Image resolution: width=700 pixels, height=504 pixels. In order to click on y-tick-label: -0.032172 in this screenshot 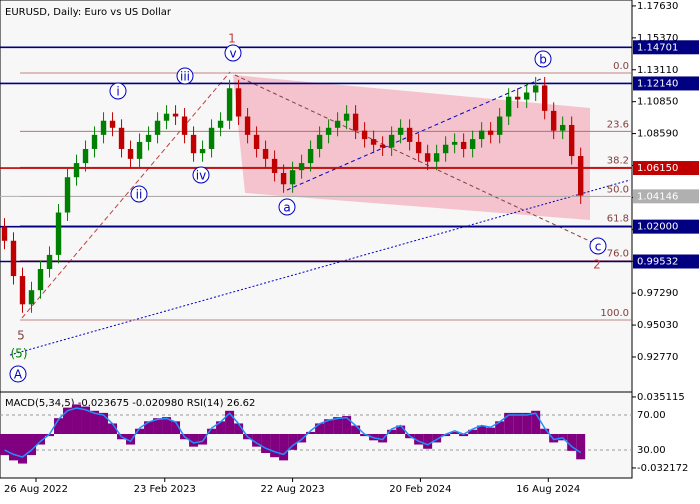, I will do `click(662, 468)`.